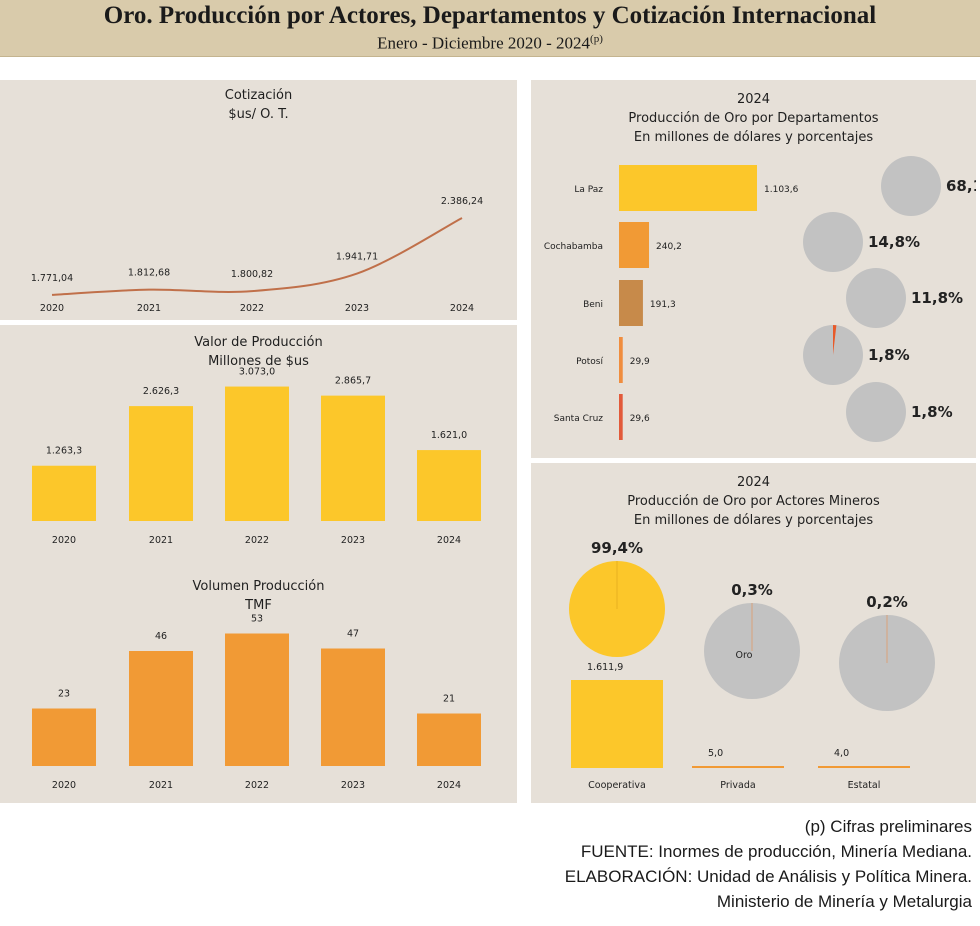 The height and width of the screenshot is (926, 980). What do you see at coordinates (841, 753) in the screenshot?
I see `actores-data-label: 4,0` at bounding box center [841, 753].